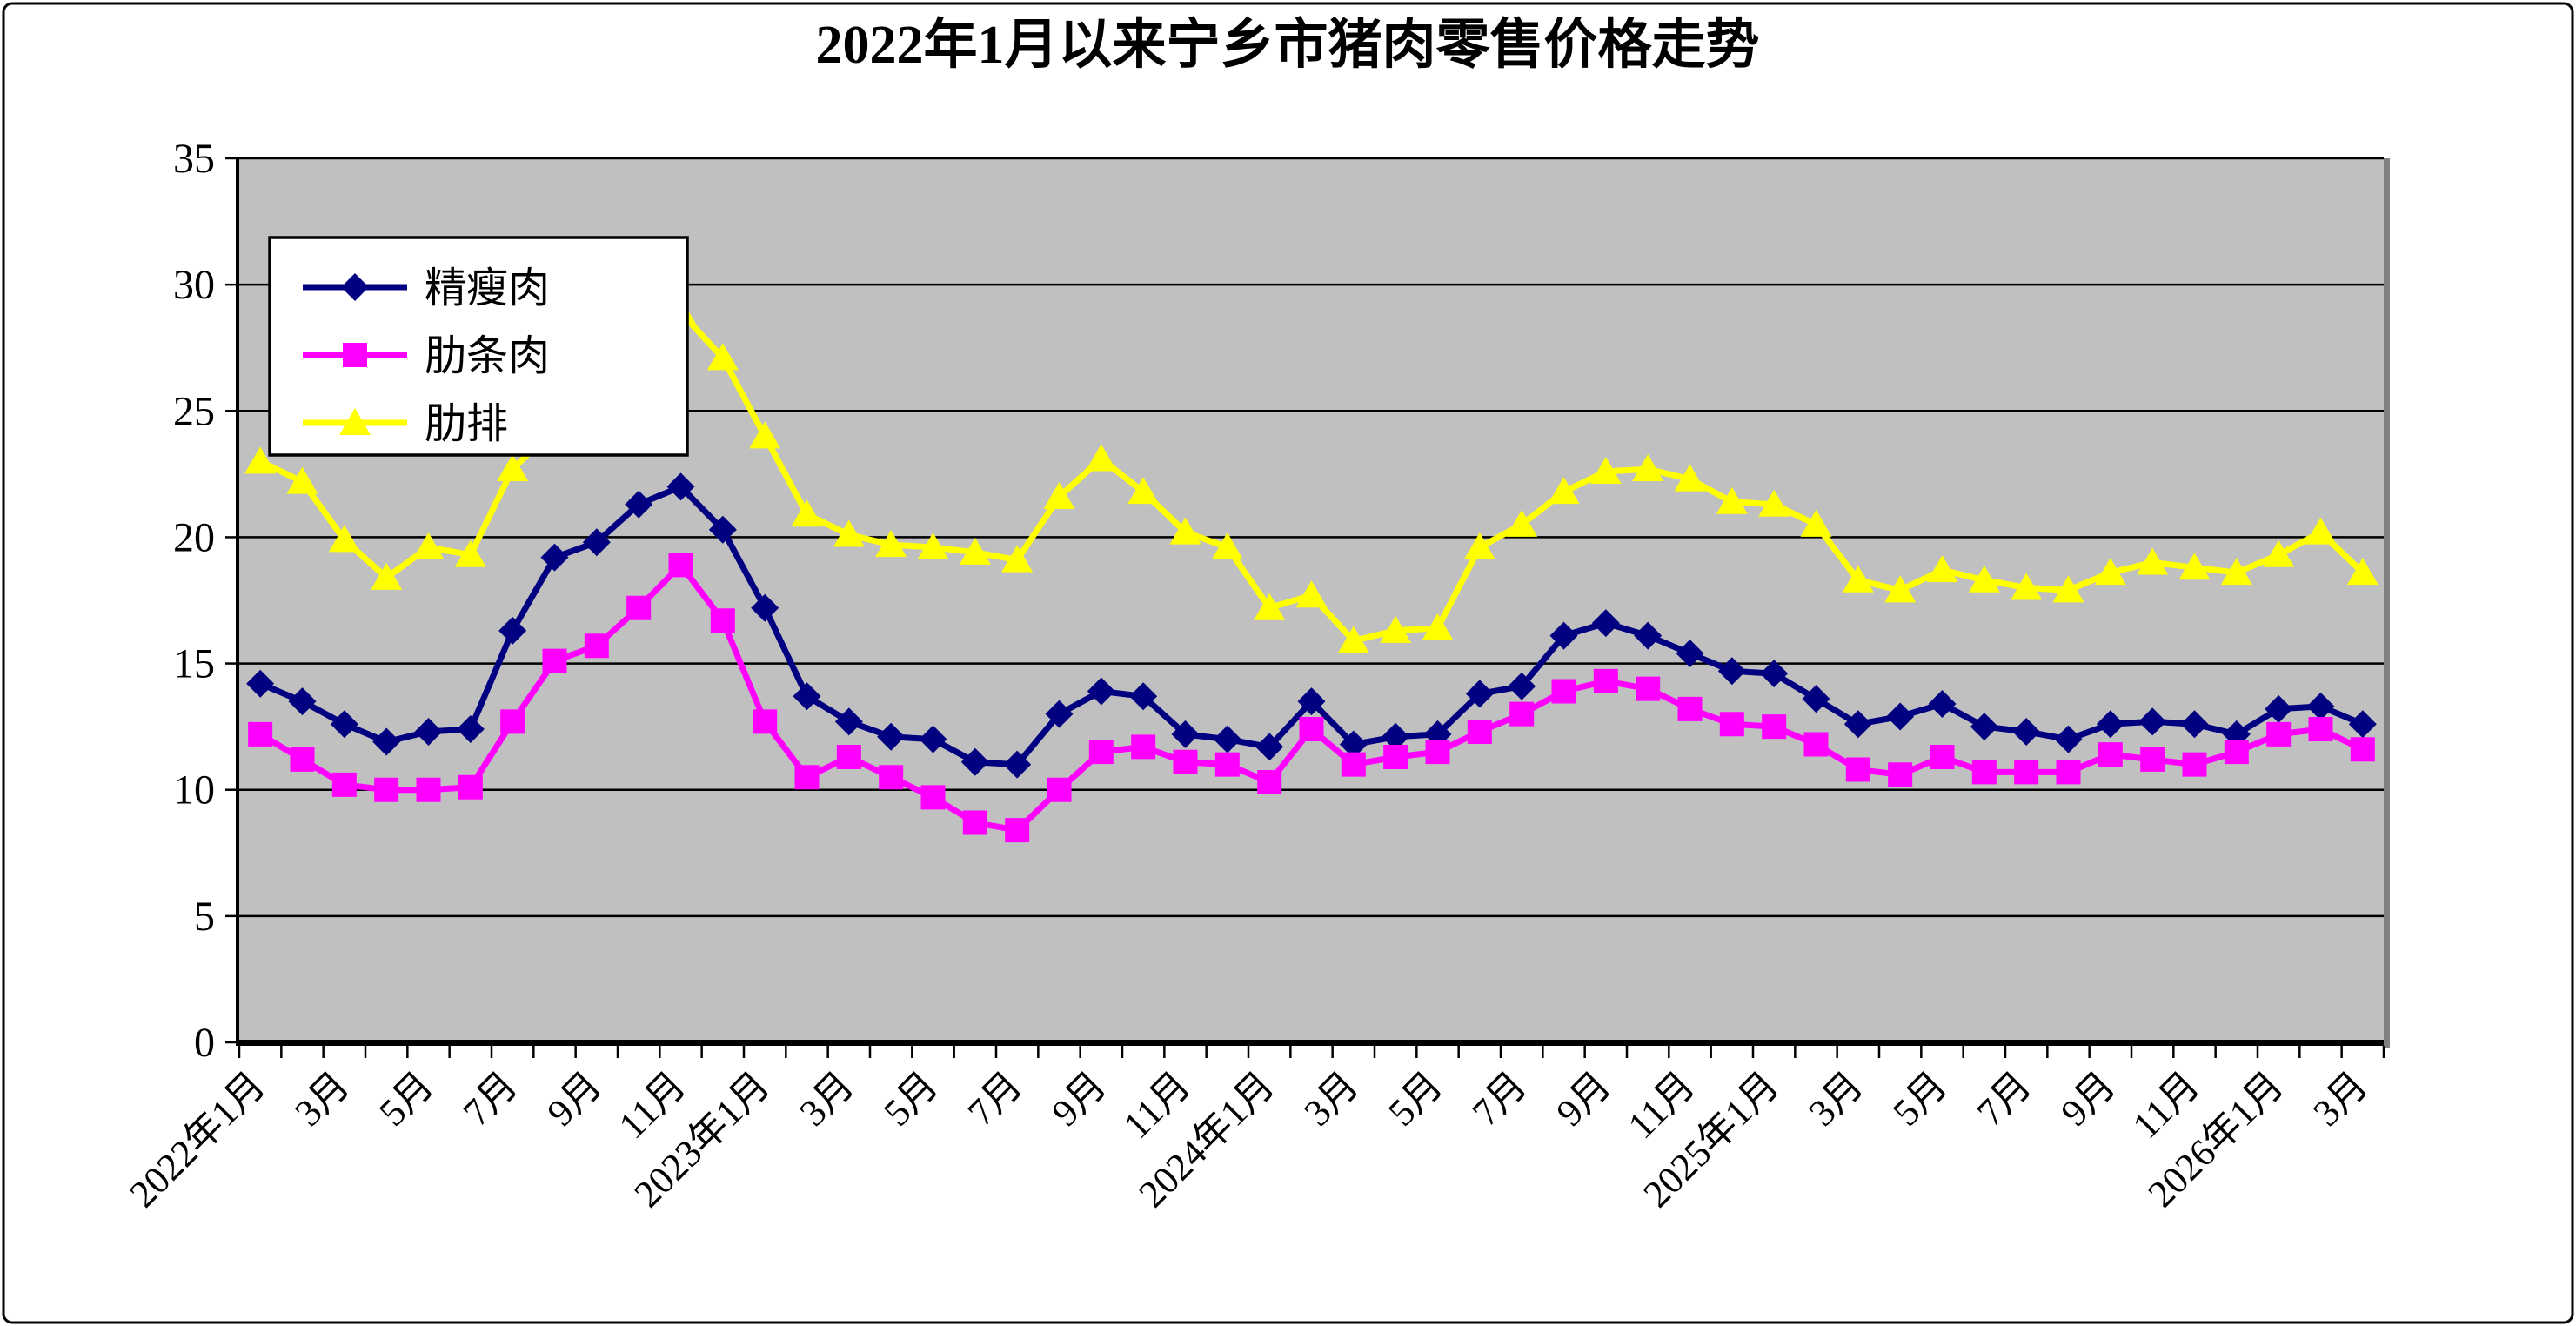 This screenshot has width=2576, height=1326. What do you see at coordinates (1942, 756) in the screenshot?
I see `marker-rib-meat-2025年5月` at bounding box center [1942, 756].